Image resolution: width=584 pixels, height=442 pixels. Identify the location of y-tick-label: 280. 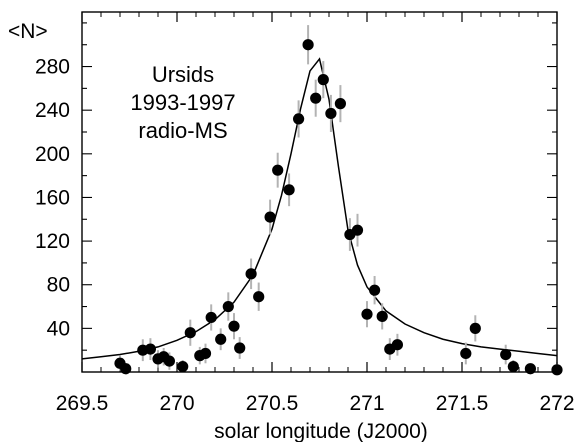
(52, 67).